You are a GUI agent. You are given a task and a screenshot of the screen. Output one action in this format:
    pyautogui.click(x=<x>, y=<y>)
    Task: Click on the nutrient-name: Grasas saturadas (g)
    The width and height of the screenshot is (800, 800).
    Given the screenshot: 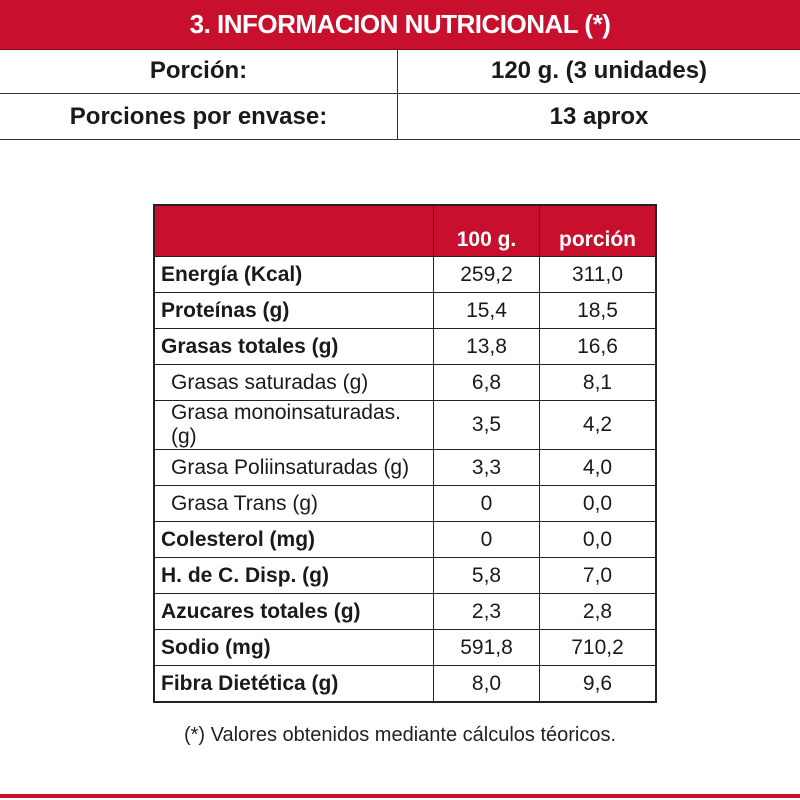 What is the action you would take?
    pyautogui.click(x=293, y=382)
    